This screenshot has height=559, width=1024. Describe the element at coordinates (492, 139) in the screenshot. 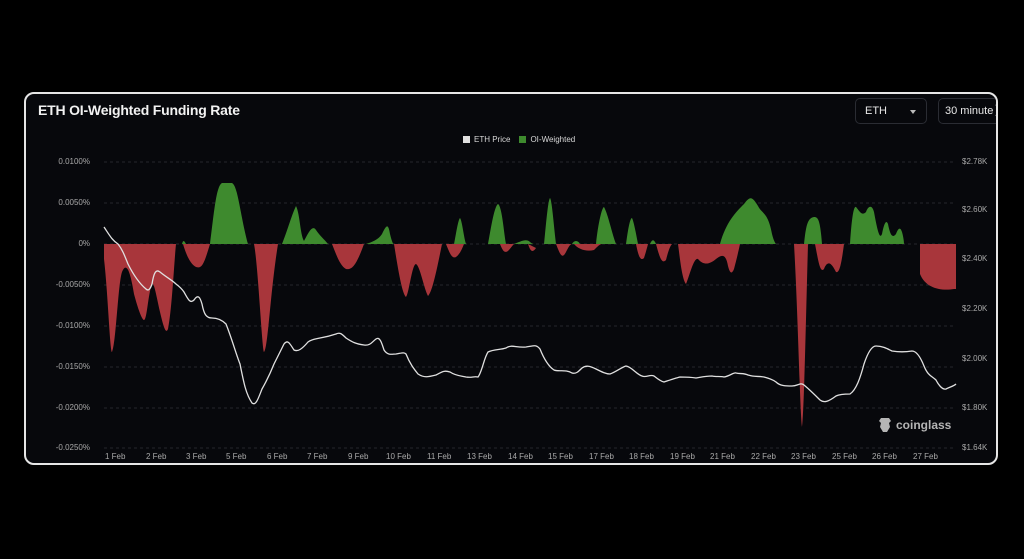

I see `legend-label: ETH Price` at that location.